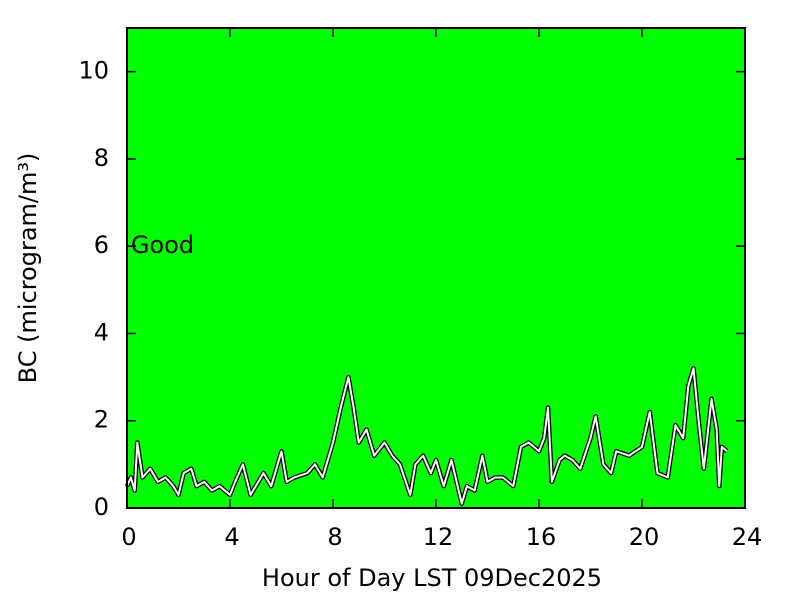 This screenshot has height=600, width=800. What do you see at coordinates (334, 537) in the screenshot?
I see `x-tick-label: 8` at bounding box center [334, 537].